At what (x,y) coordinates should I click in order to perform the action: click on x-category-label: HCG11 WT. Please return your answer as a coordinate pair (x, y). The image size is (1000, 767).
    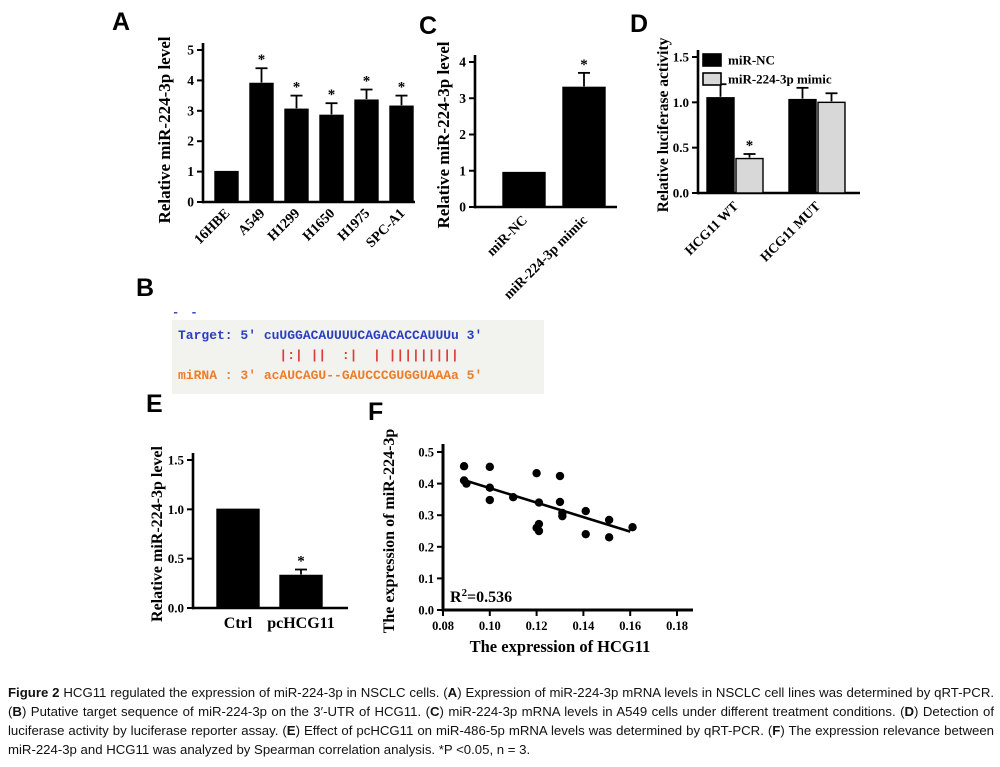
    Looking at the image, I should click on (712, 229).